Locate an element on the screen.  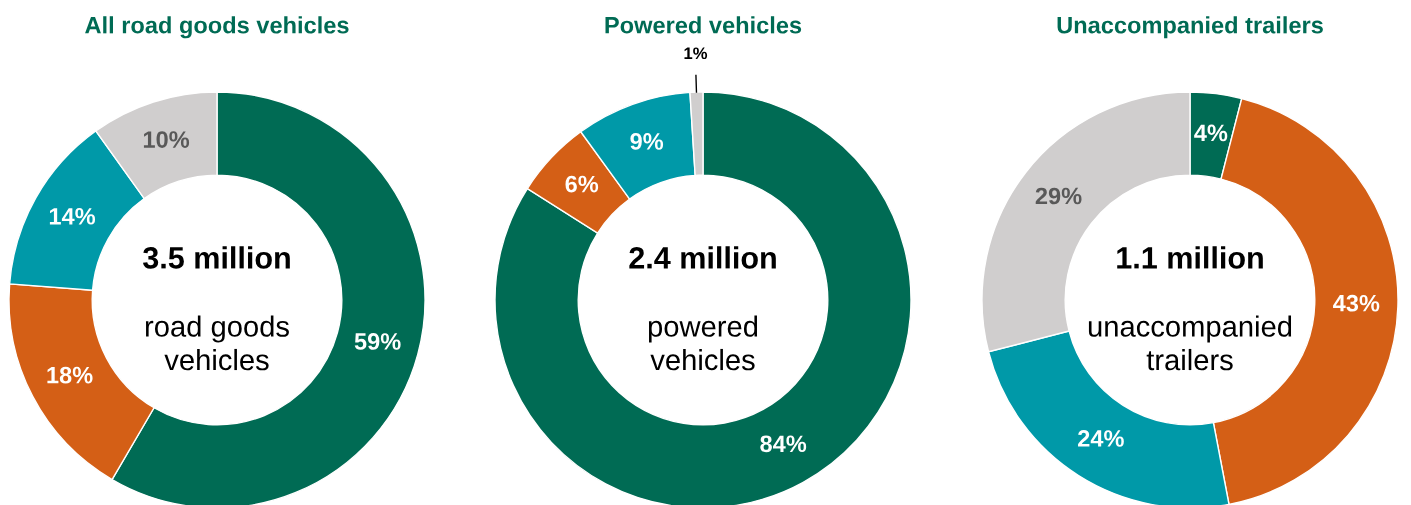
data-label: 4% is located at coordinates (1211, 133).